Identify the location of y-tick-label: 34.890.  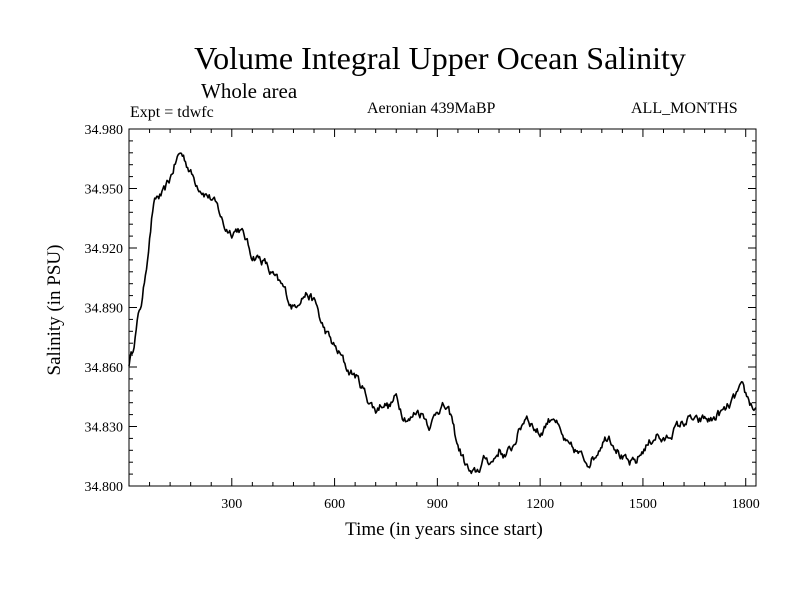
(104, 309).